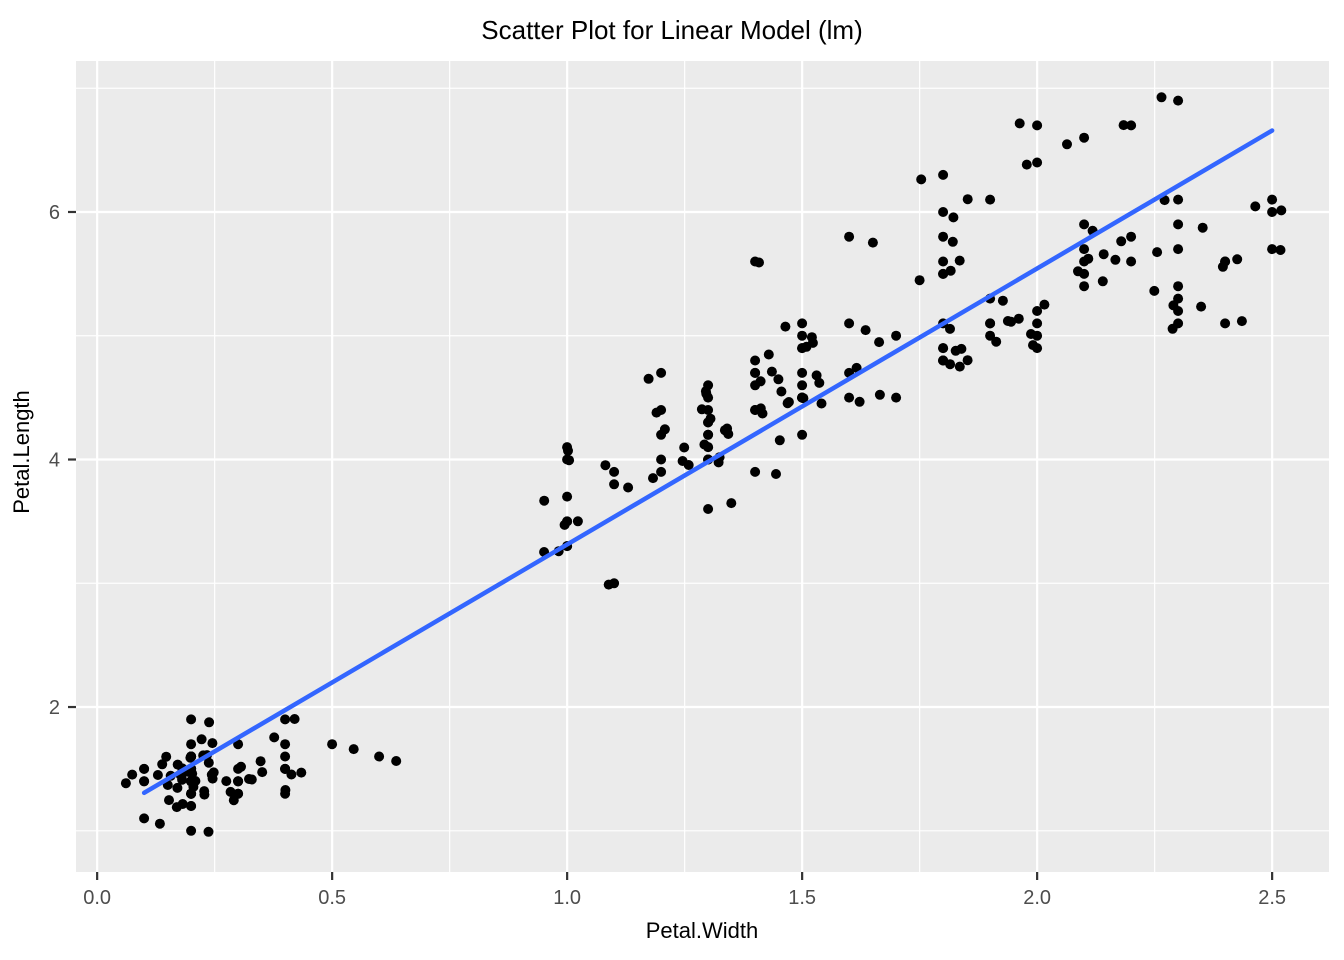 This screenshot has height=960, width=1344. I want to click on x-tick-label: 0.5, so click(332, 898).